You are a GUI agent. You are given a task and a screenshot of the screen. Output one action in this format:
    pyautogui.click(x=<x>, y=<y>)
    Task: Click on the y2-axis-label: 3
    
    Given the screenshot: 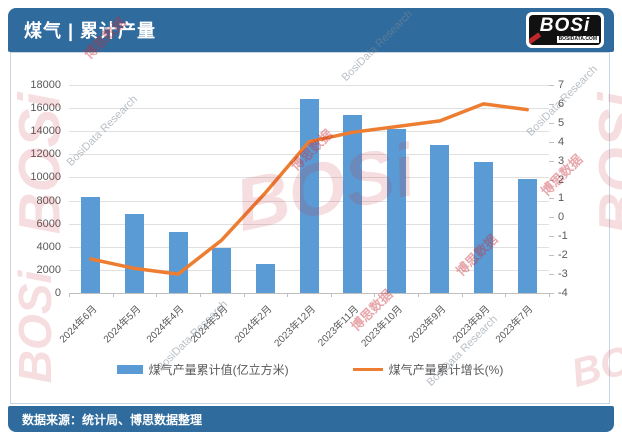 What is the action you would take?
    pyautogui.click(x=561, y=160)
    